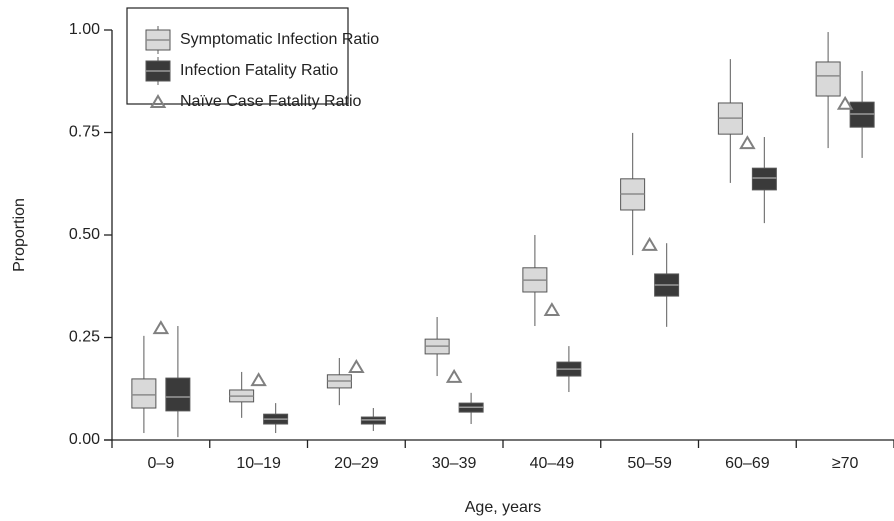 The width and height of the screenshot is (894, 521). Describe the element at coordinates (84, 132) in the screenshot. I see `y-tick-label: 0.75` at that location.